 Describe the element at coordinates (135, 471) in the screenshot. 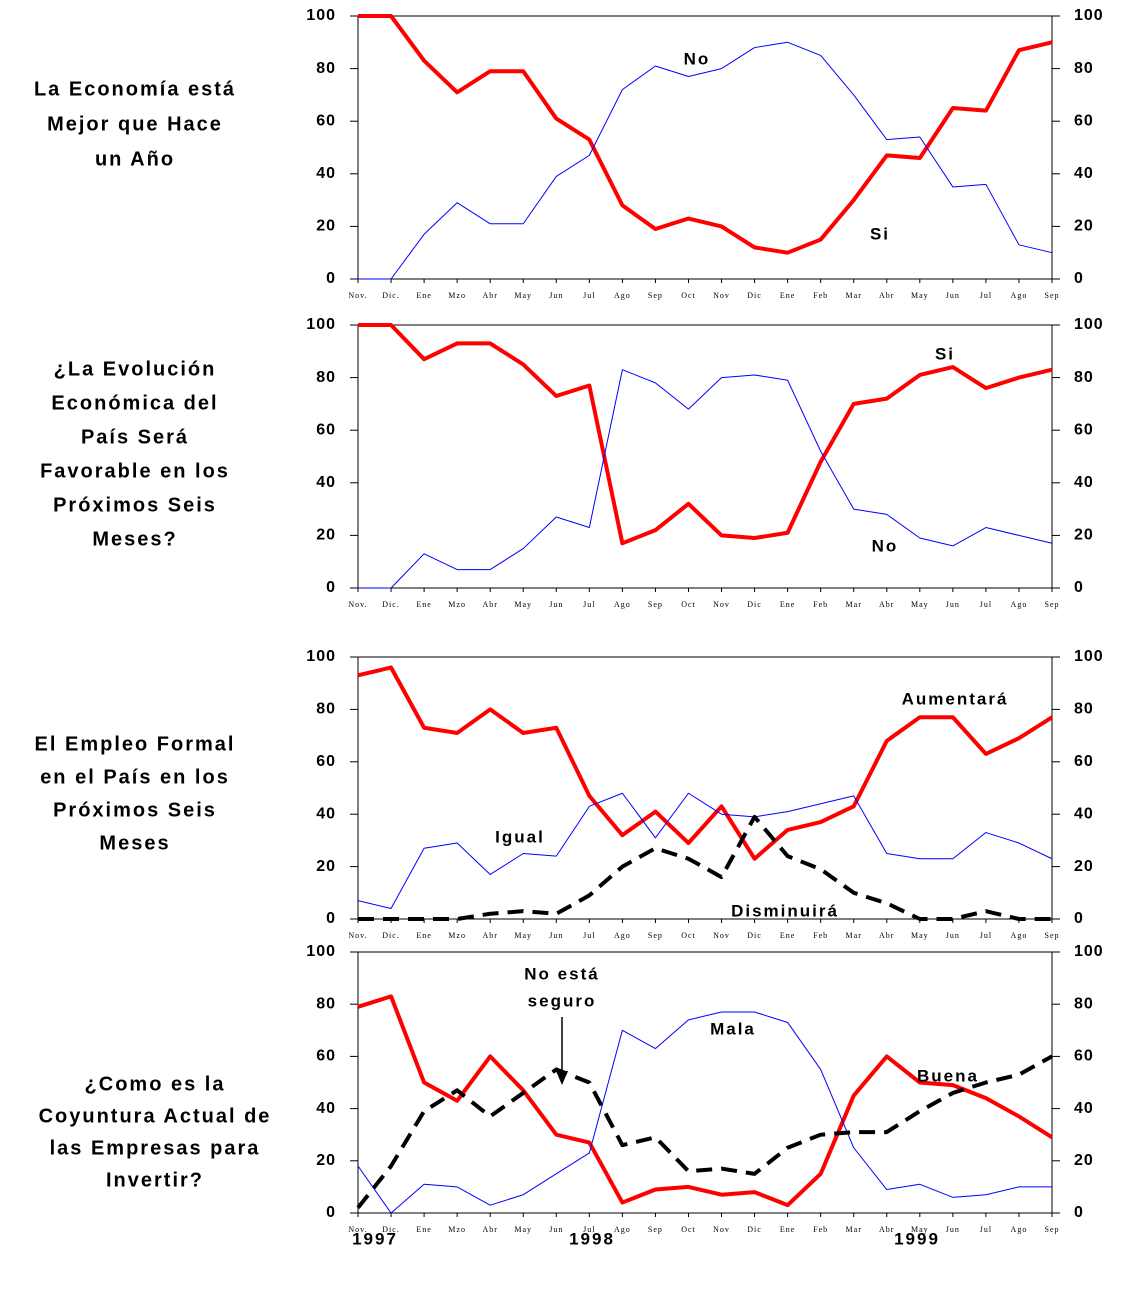

I see `question-label: Favorable en los` at that location.